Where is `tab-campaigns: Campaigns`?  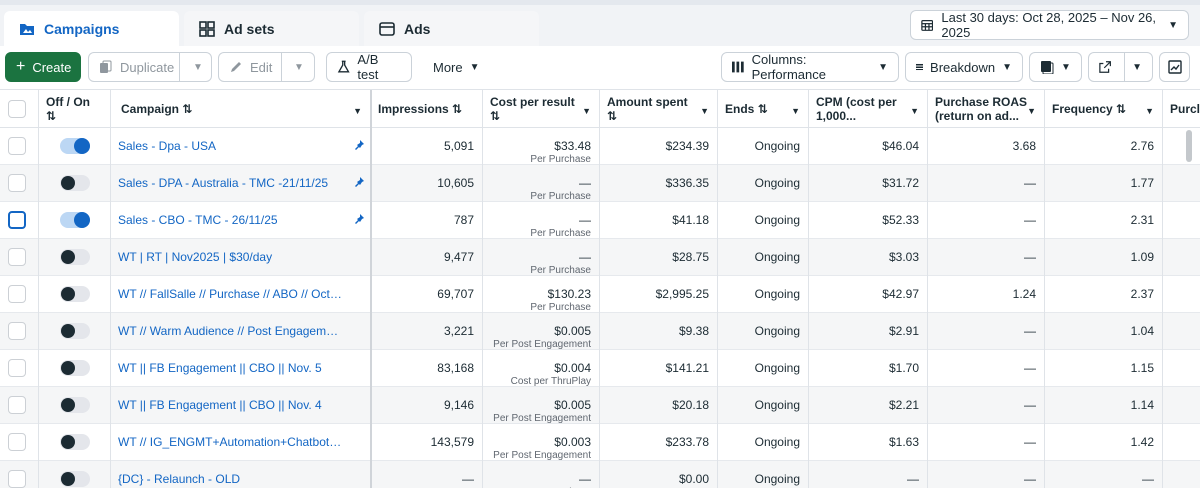
tab-campaigns: Campaigns is located at coordinates (91, 28).